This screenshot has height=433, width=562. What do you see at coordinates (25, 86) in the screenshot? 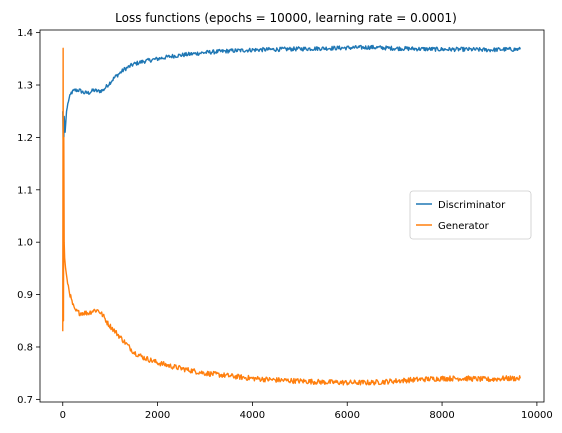
I see `y-tick-label: 1.3` at bounding box center [25, 86].